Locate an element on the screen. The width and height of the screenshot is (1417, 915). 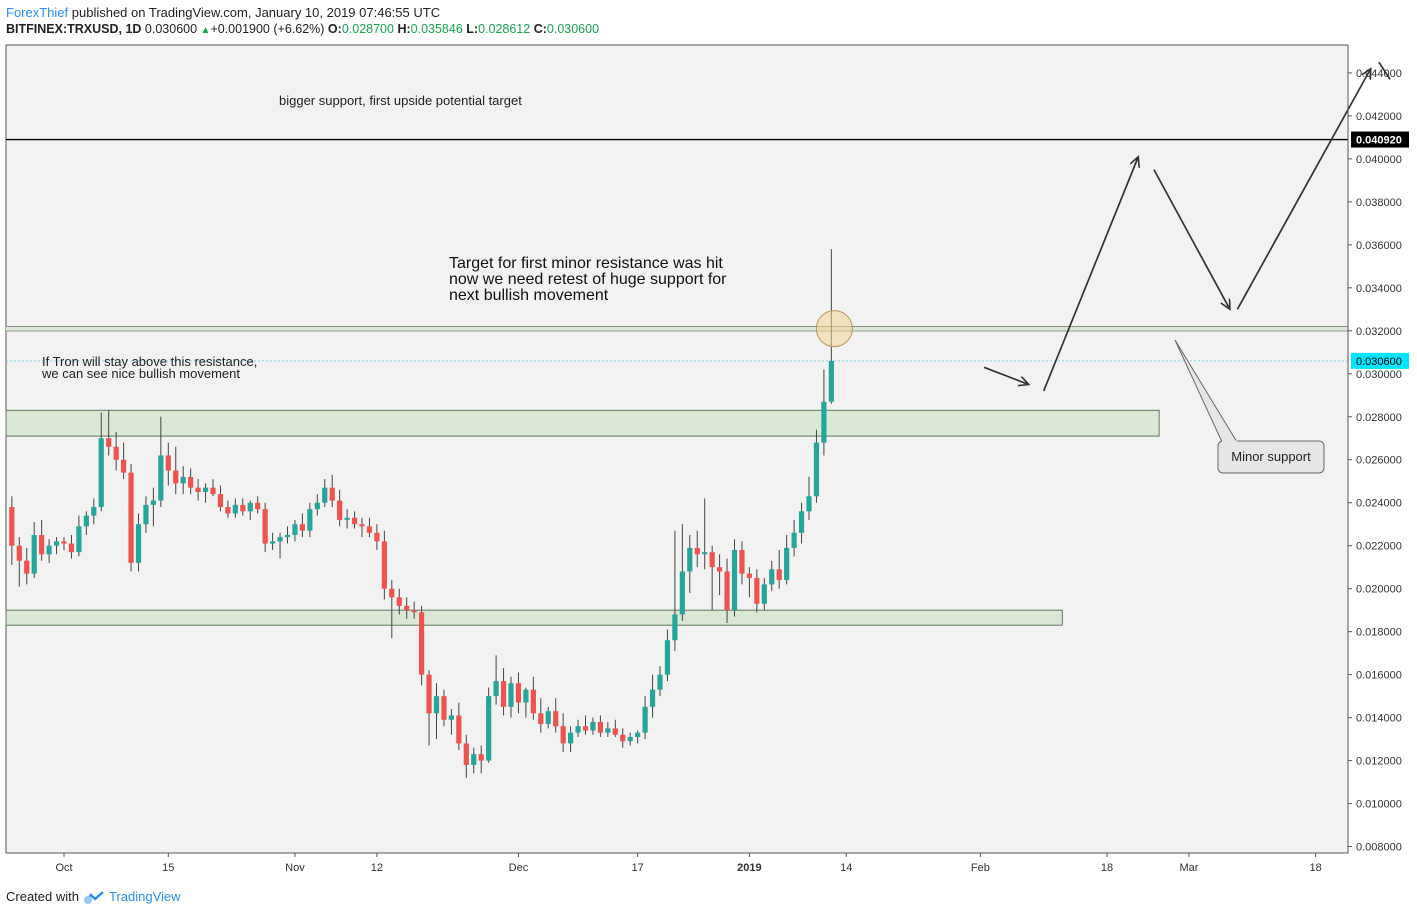
annotation-tron-line2: we can see nice bullish movement is located at coordinates (140, 373).